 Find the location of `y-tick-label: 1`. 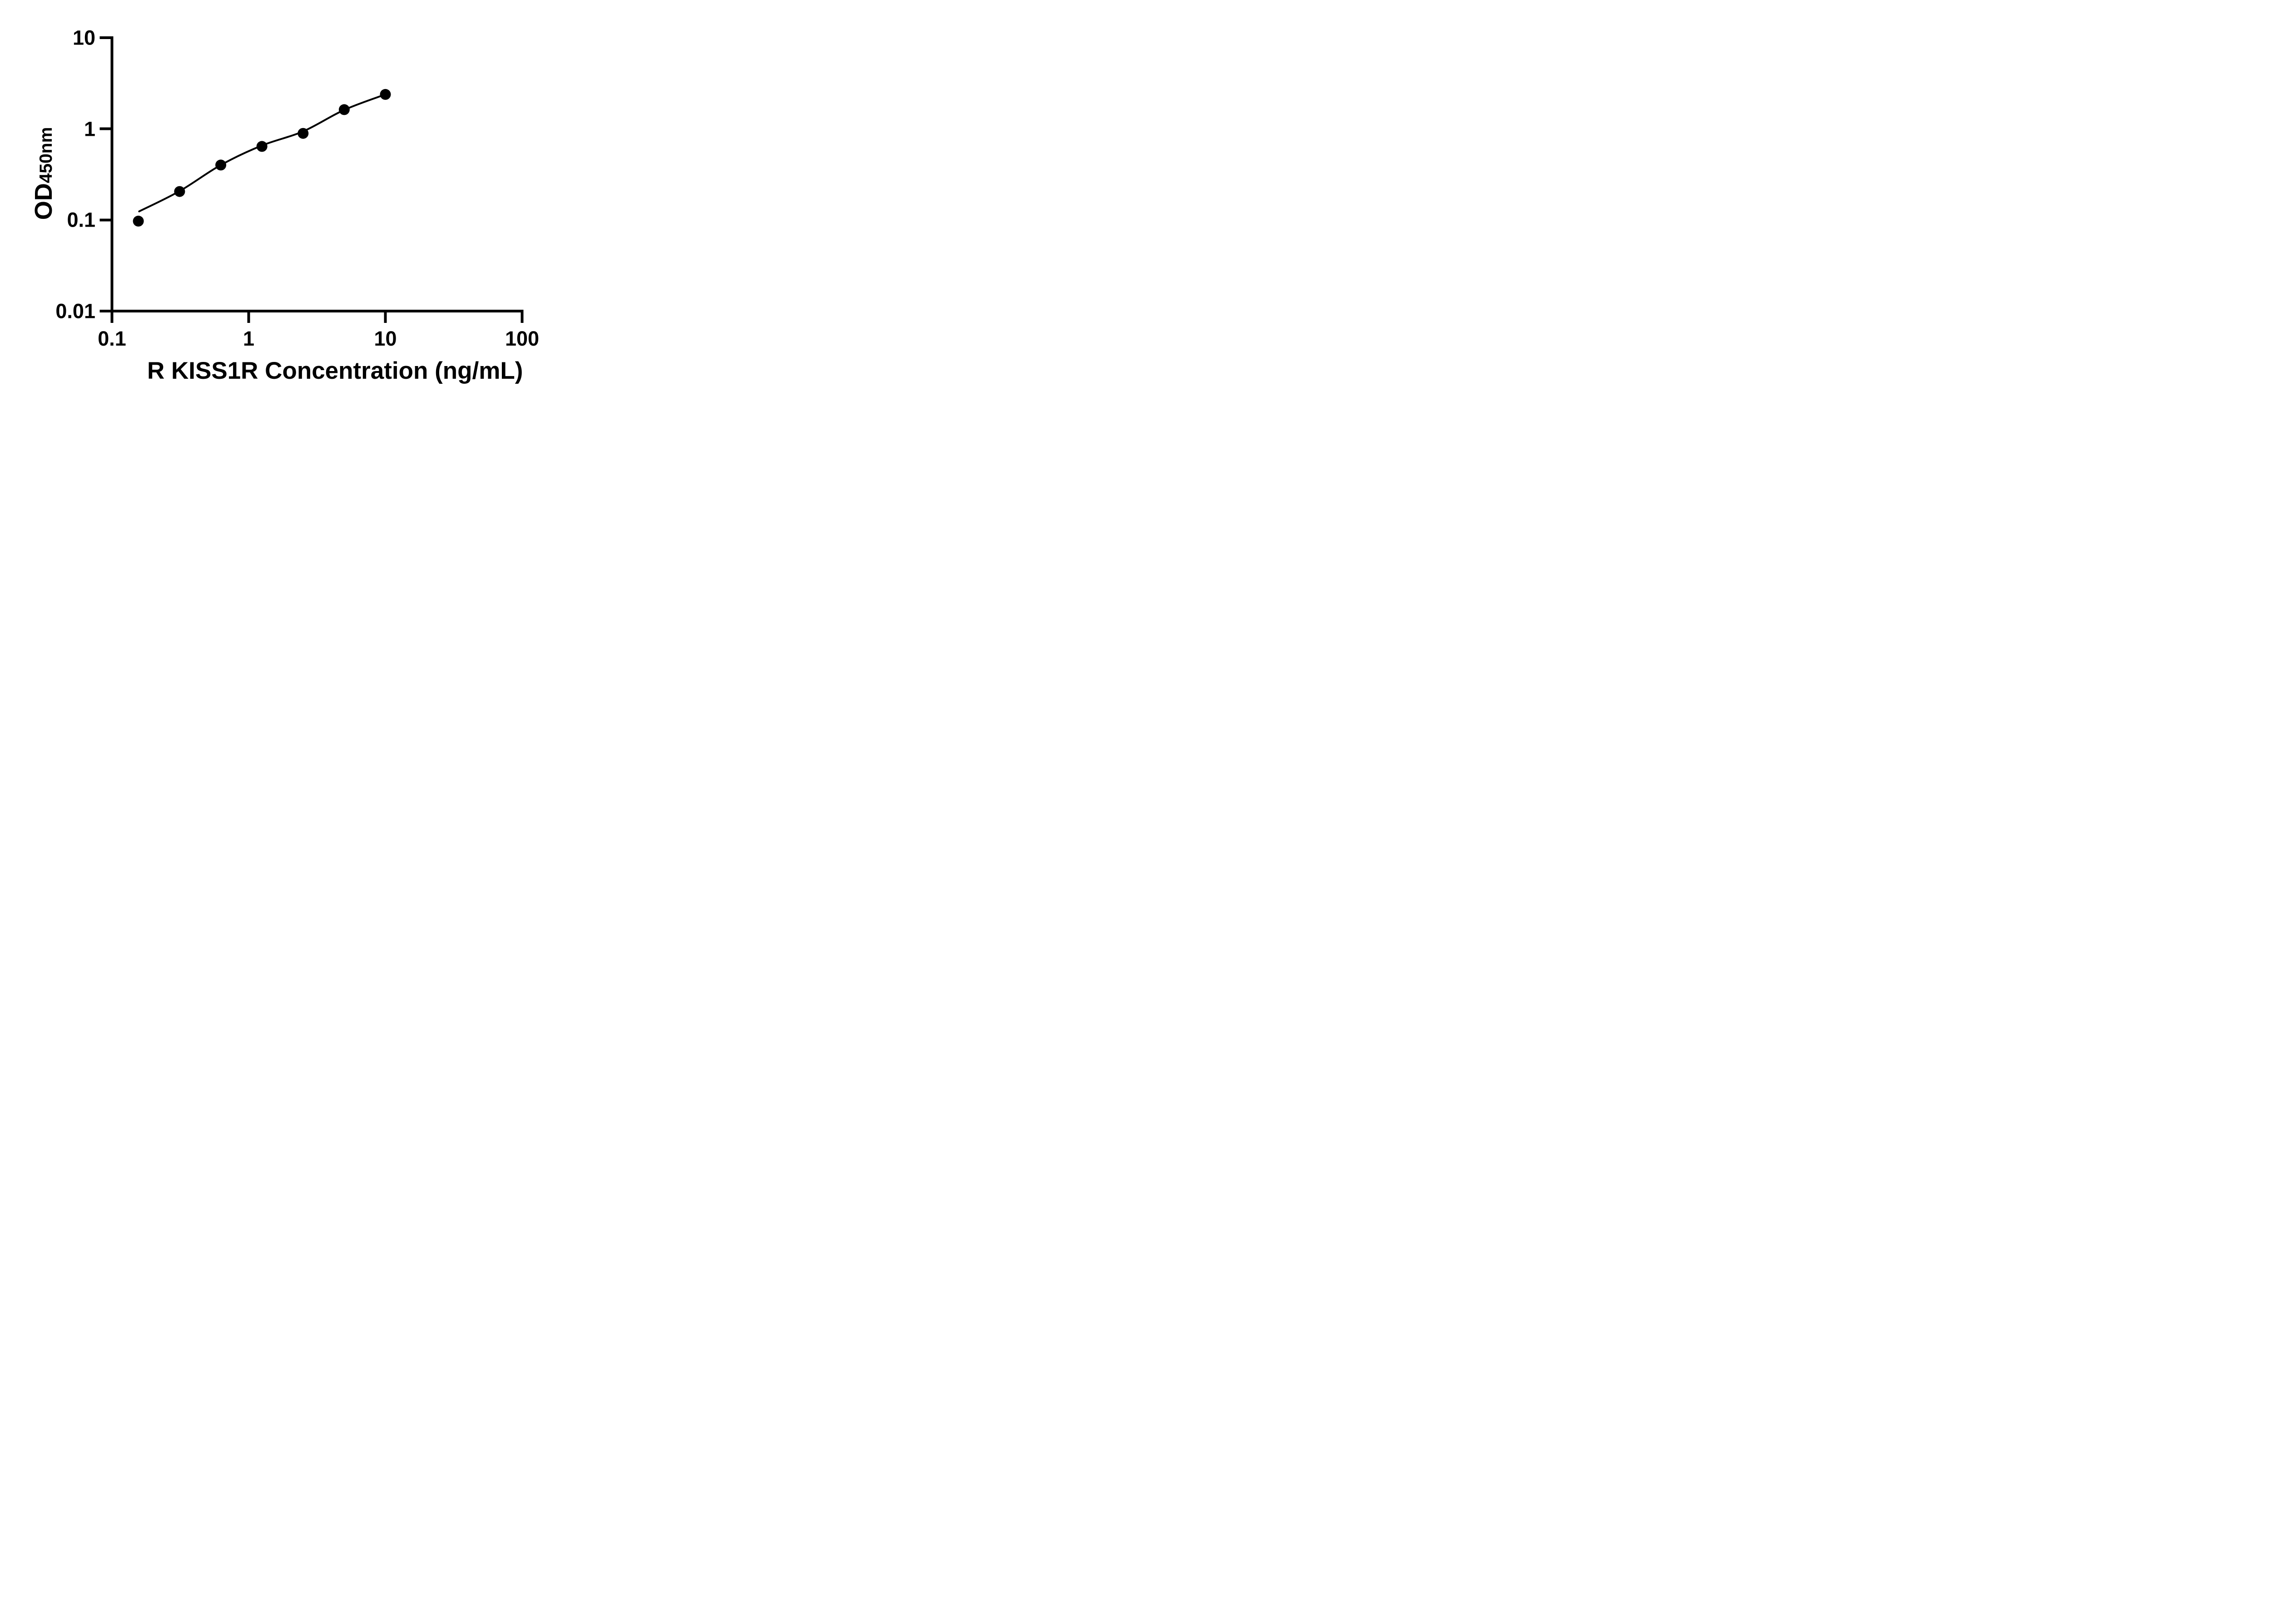

y-tick-label: 1 is located at coordinates (89, 128).